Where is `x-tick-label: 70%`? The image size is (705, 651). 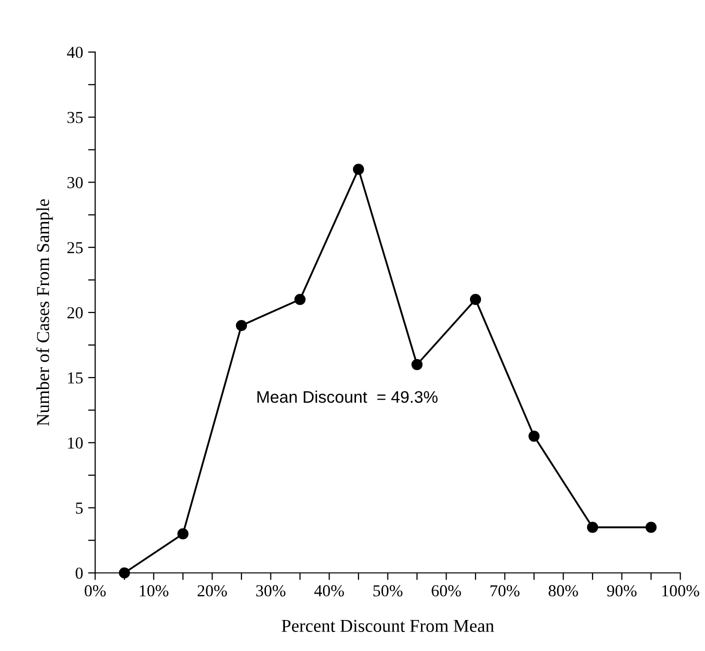
x-tick-label: 70% is located at coordinates (505, 590).